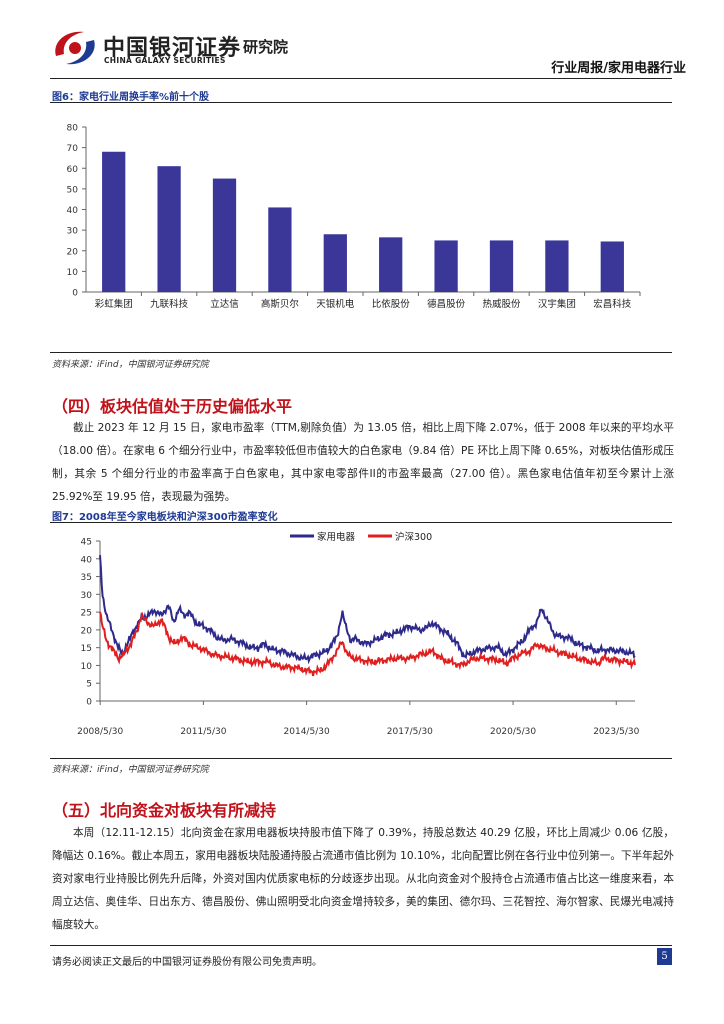 This screenshot has width=724, height=1024. Describe the element at coordinates (172, 406) in the screenshot. I see `section4-title: （四）板块估值处于历史偏低水平` at that location.